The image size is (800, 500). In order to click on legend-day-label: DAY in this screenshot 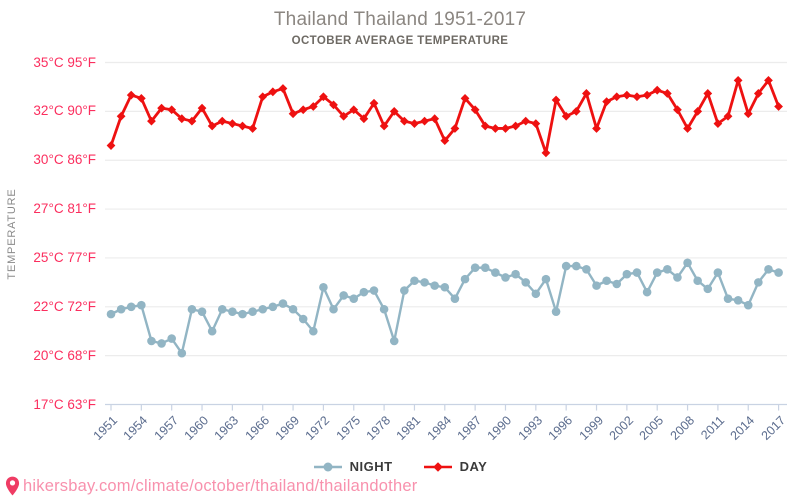, I will do `click(473, 466)`.